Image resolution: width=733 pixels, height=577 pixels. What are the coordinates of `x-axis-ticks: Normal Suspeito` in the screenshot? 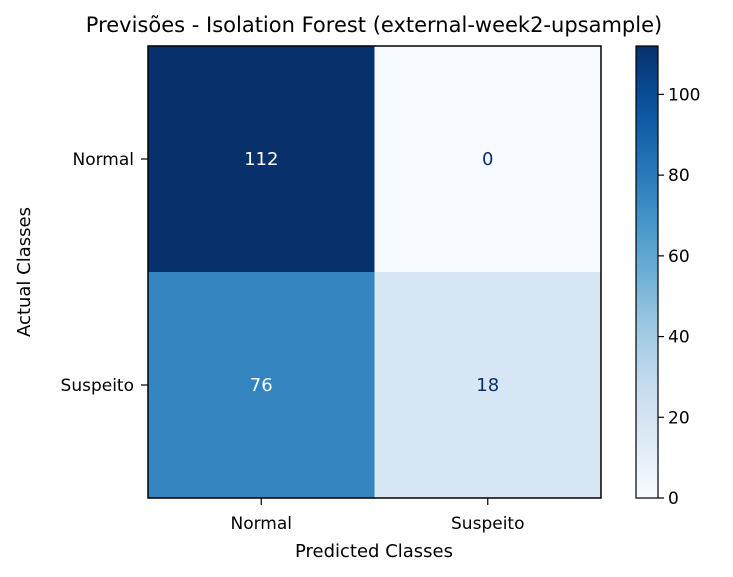 It's located at (377, 516).